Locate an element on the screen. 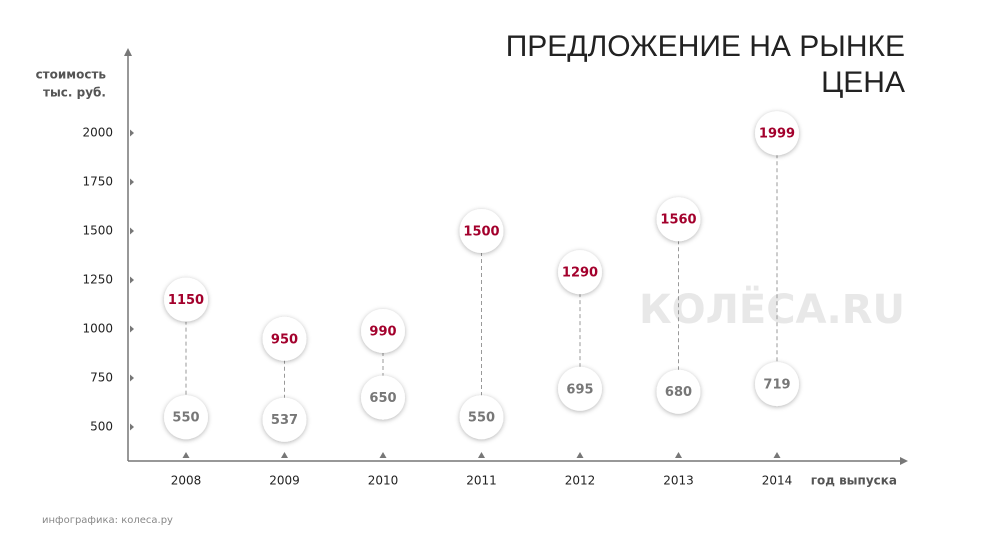  value-label: 1560 is located at coordinates (678, 220).